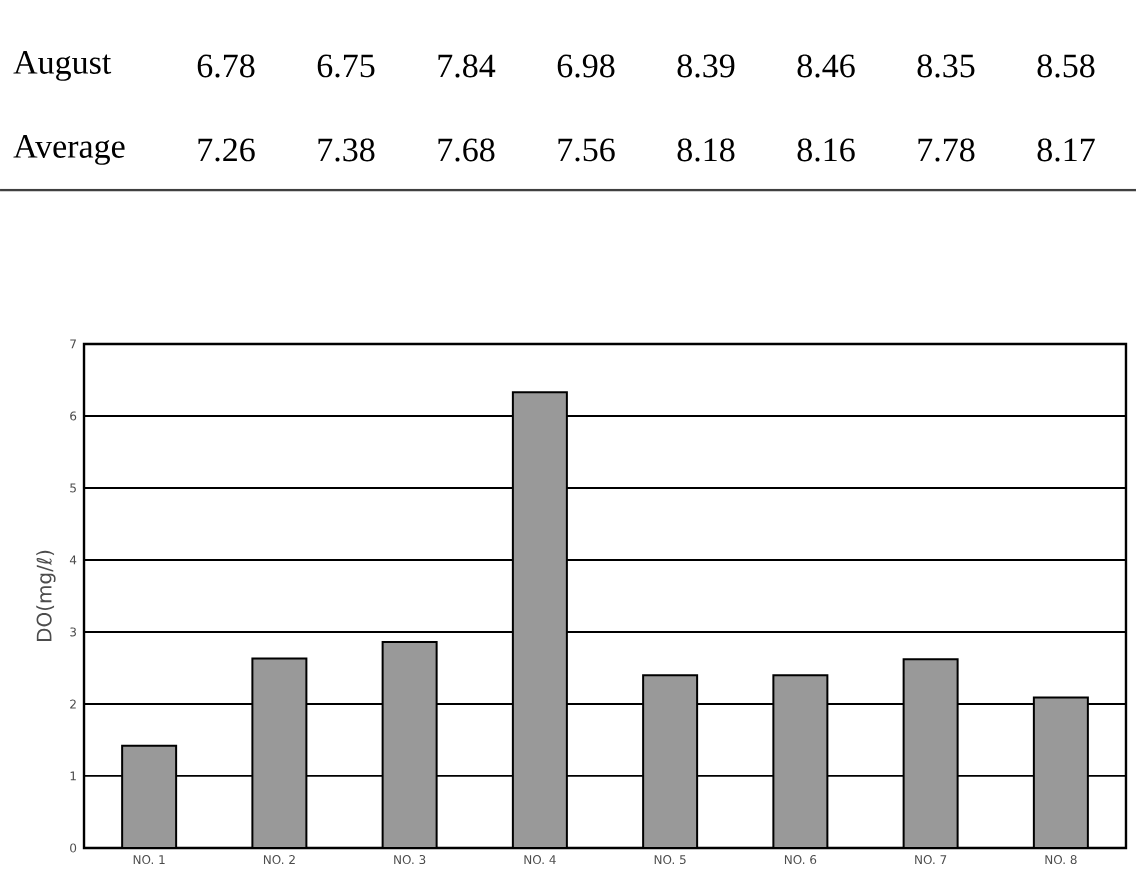  I want to click on text: 7.68, so click(466, 150).